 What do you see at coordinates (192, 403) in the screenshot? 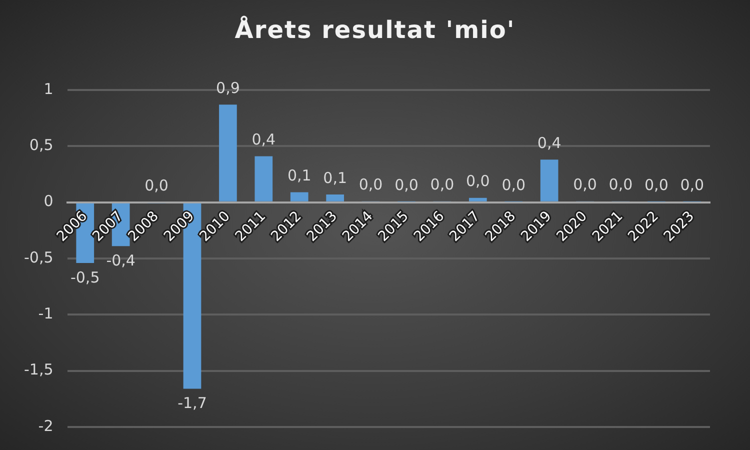
I see `data-label: -1,7` at bounding box center [192, 403].